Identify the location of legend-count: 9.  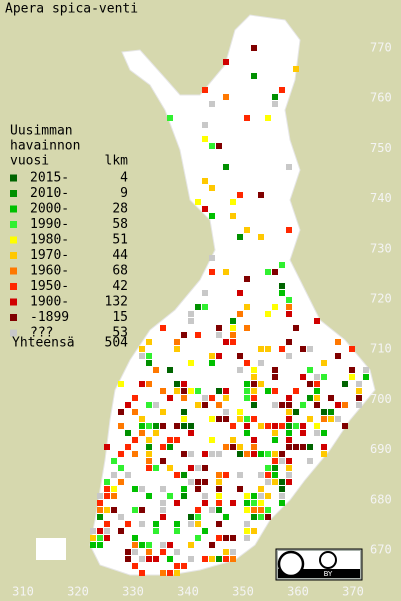
(124, 193).